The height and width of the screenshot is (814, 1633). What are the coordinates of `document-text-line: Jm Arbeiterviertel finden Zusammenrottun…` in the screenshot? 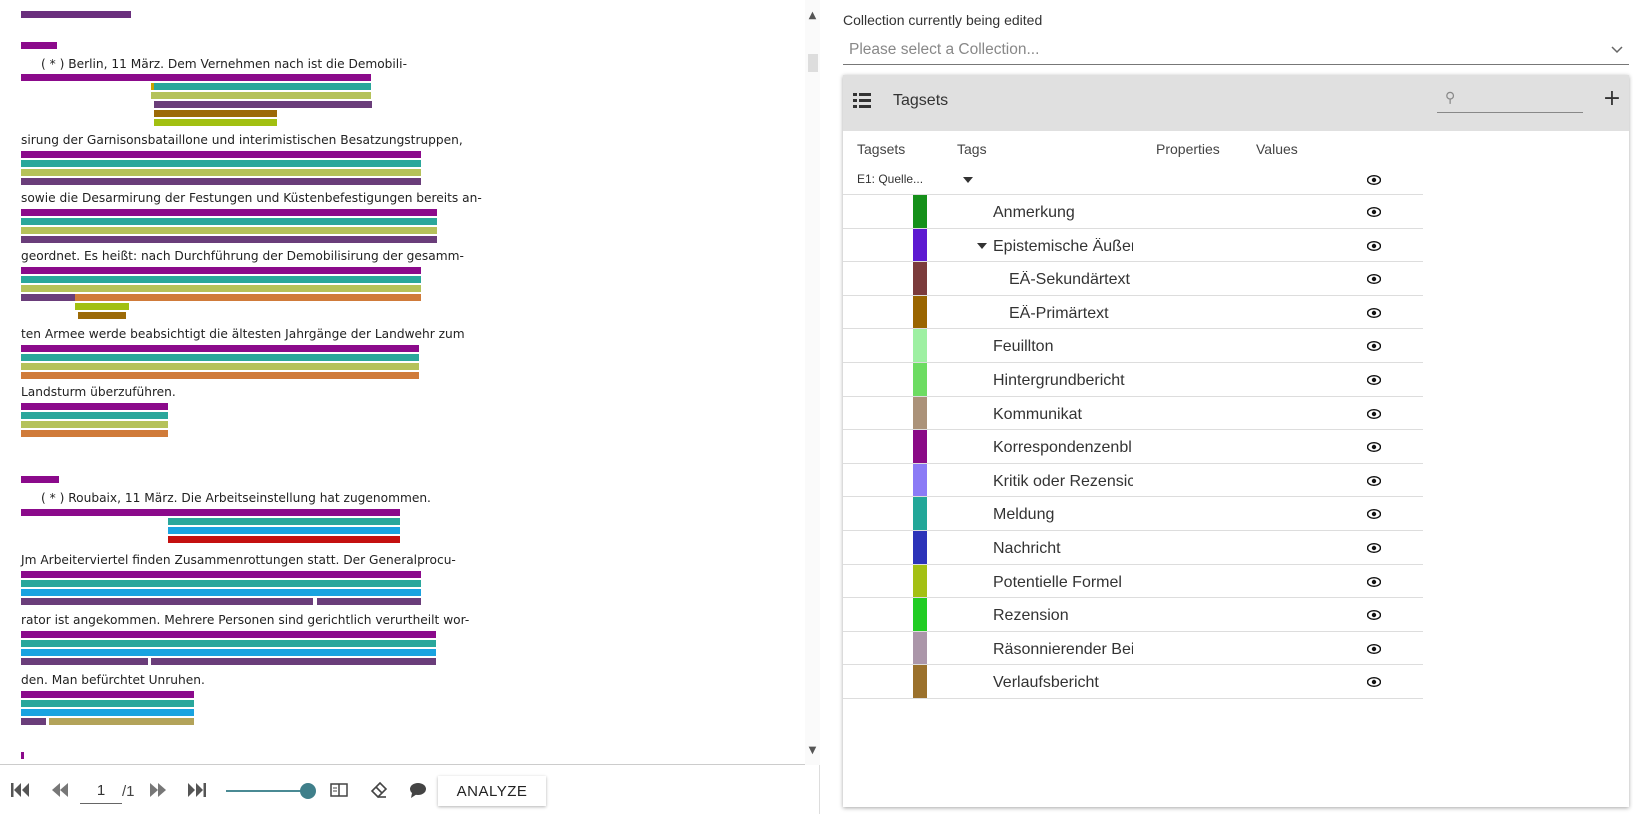 It's located at (238, 560).